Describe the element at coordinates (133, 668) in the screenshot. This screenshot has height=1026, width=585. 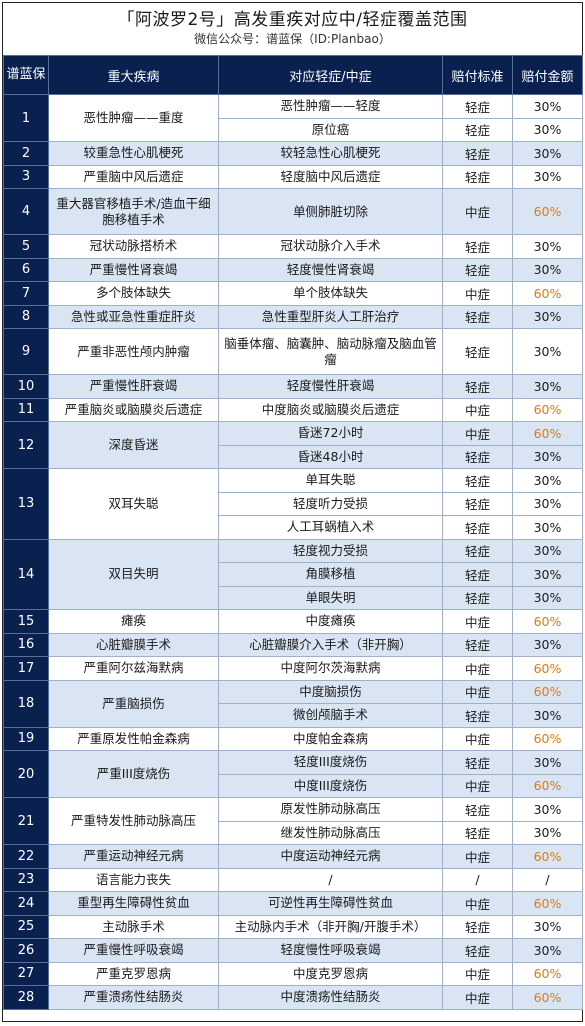
I see `disease-cell: 严重阿尔兹海默病` at that location.